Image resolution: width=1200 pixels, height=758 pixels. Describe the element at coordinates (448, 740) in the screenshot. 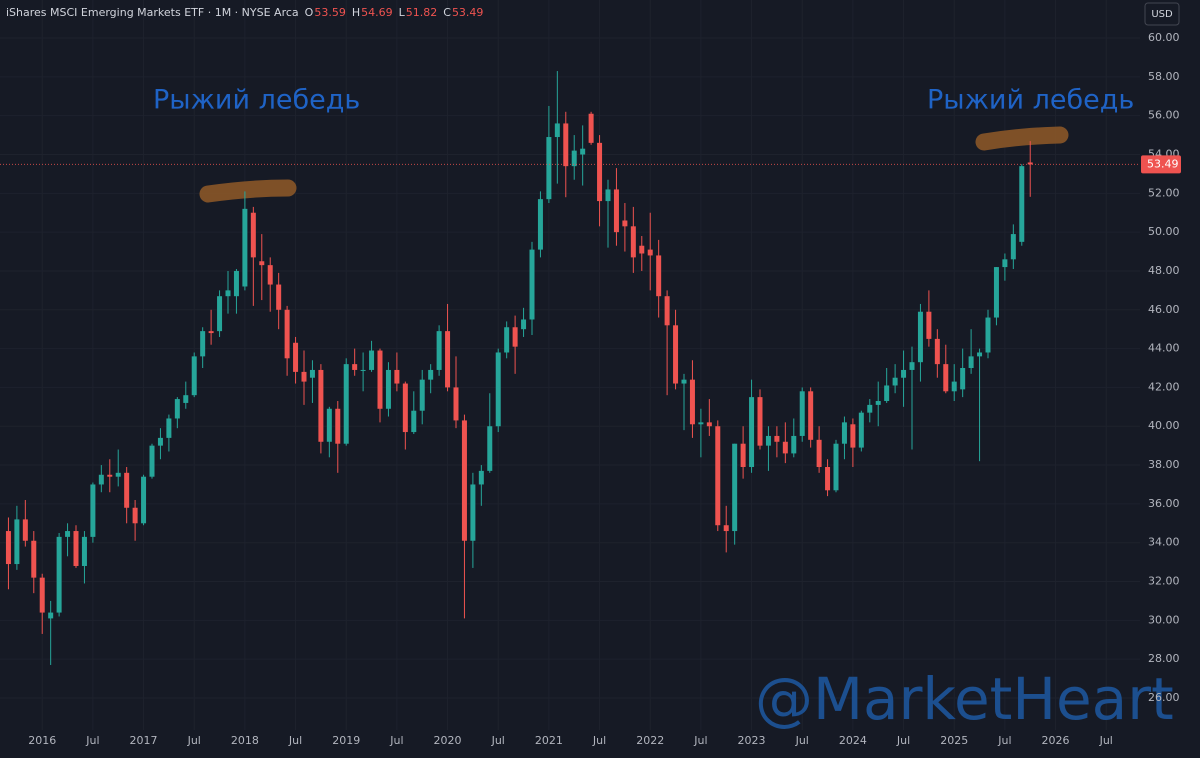

I see `x-tick-label: 2020` at that location.